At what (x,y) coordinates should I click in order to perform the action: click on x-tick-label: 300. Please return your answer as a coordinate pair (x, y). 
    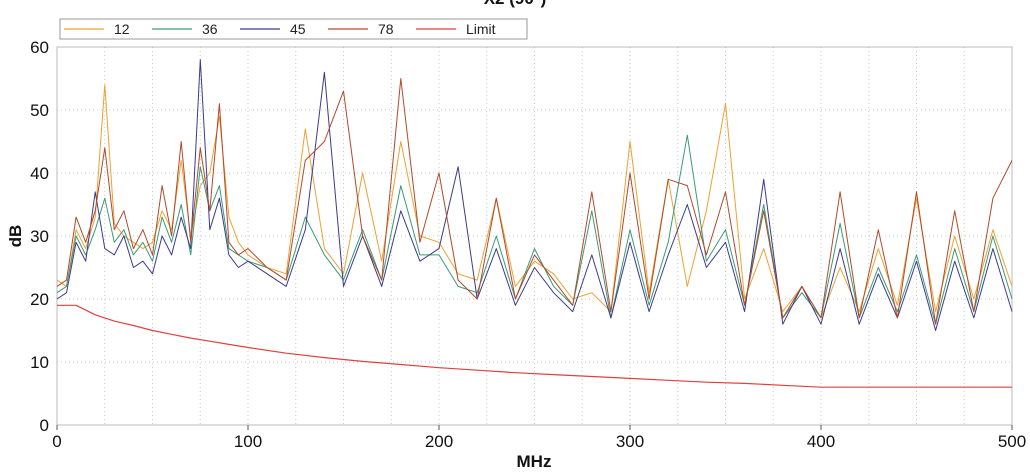
    Looking at the image, I should click on (630, 441).